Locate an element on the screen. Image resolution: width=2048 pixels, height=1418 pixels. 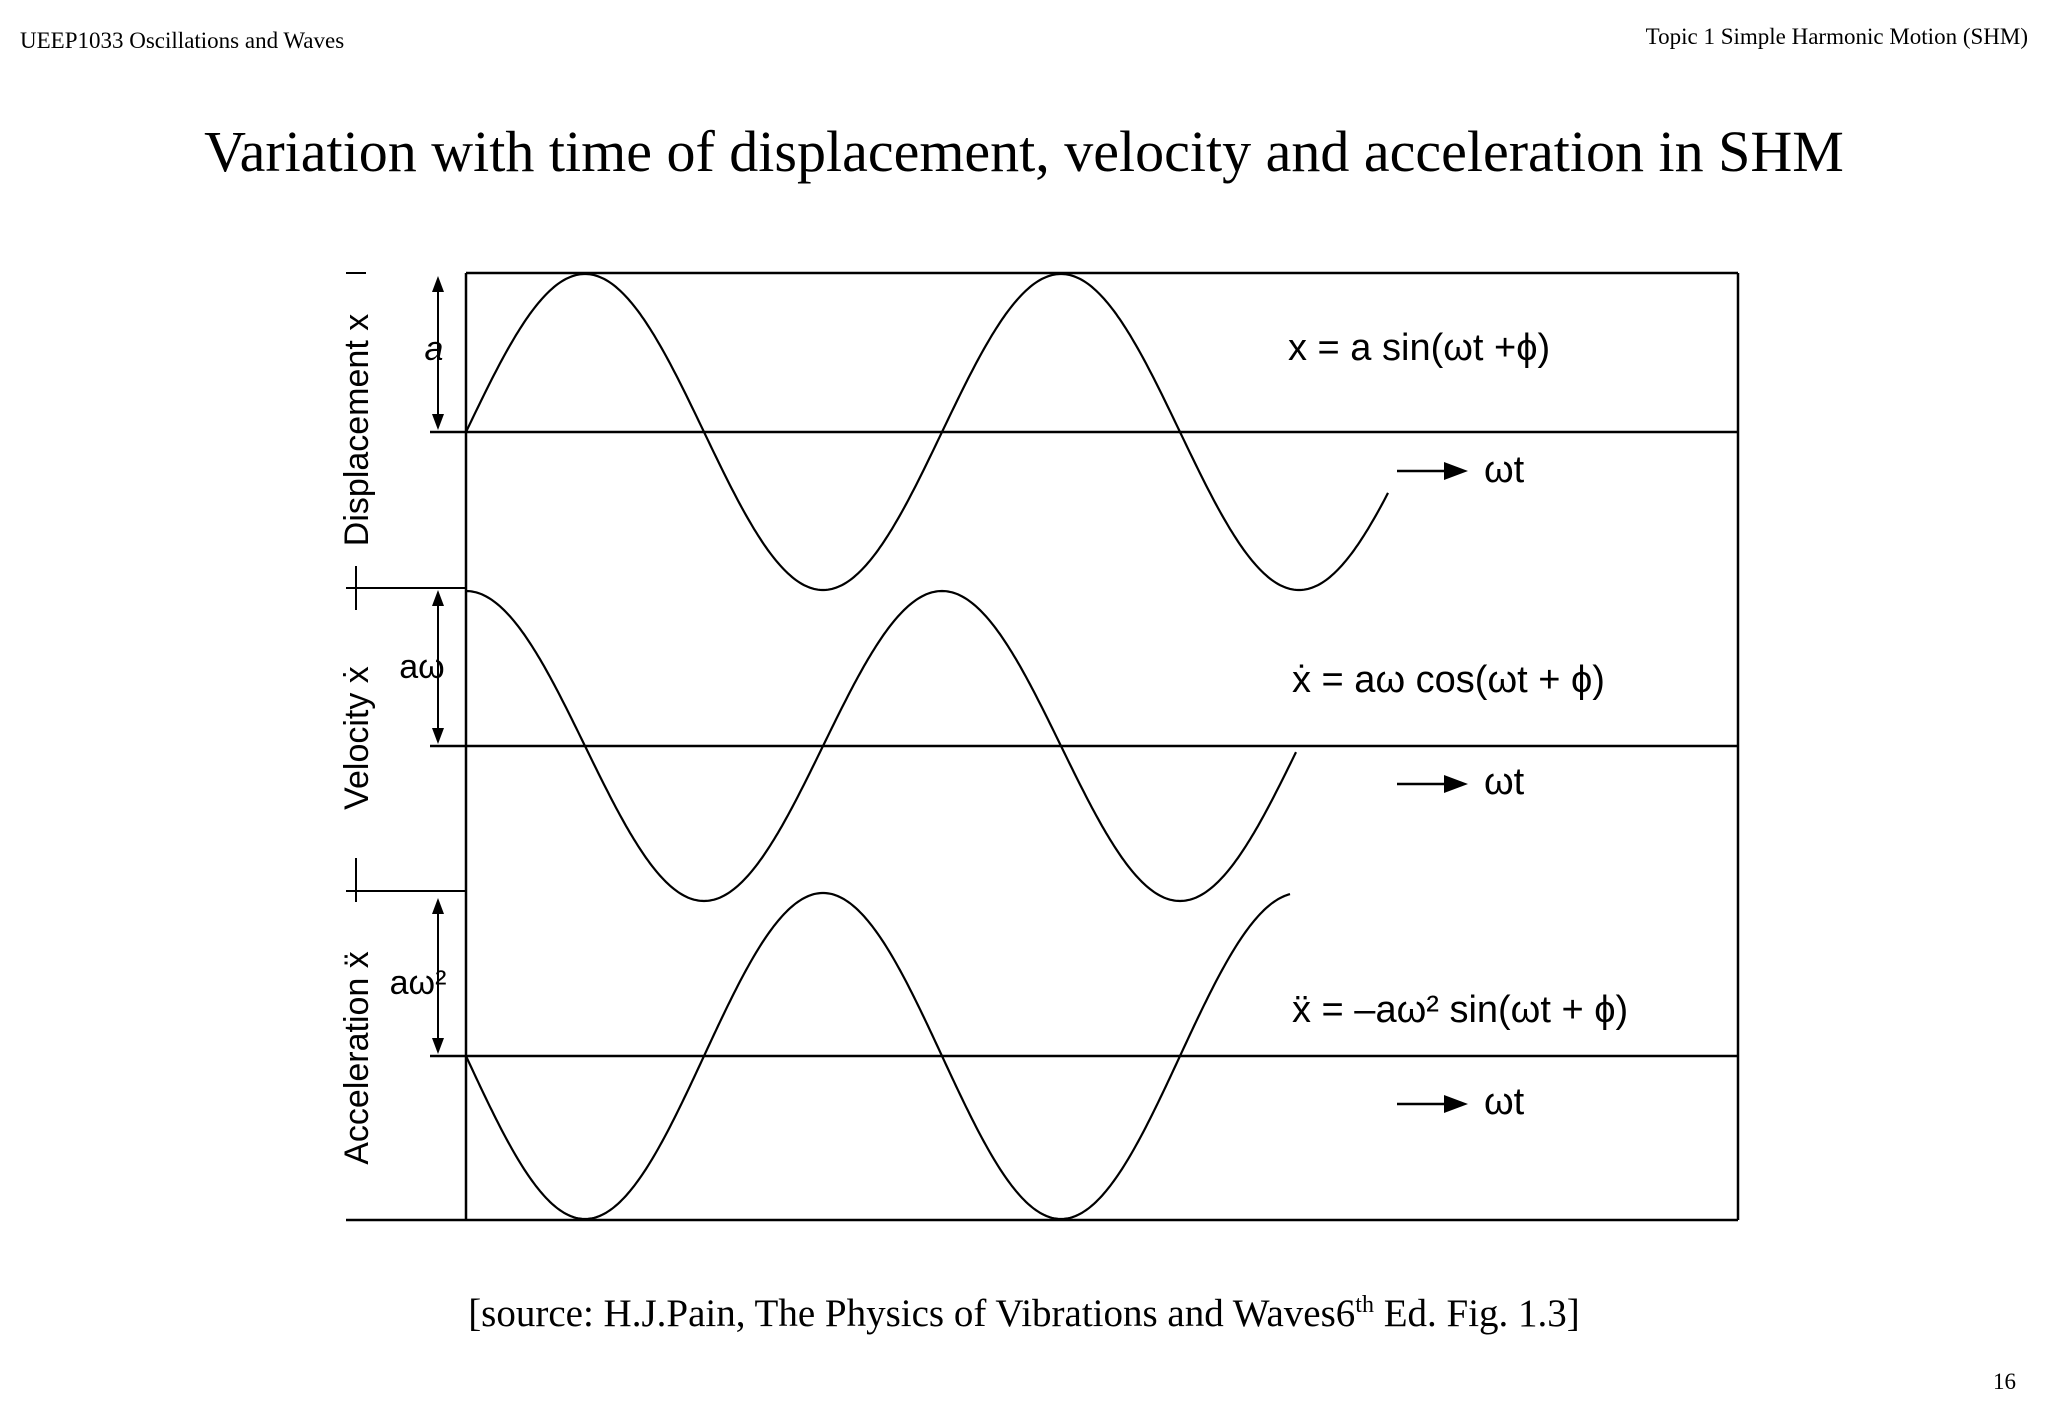
curve-acceleration is located at coordinates (878, 1056).